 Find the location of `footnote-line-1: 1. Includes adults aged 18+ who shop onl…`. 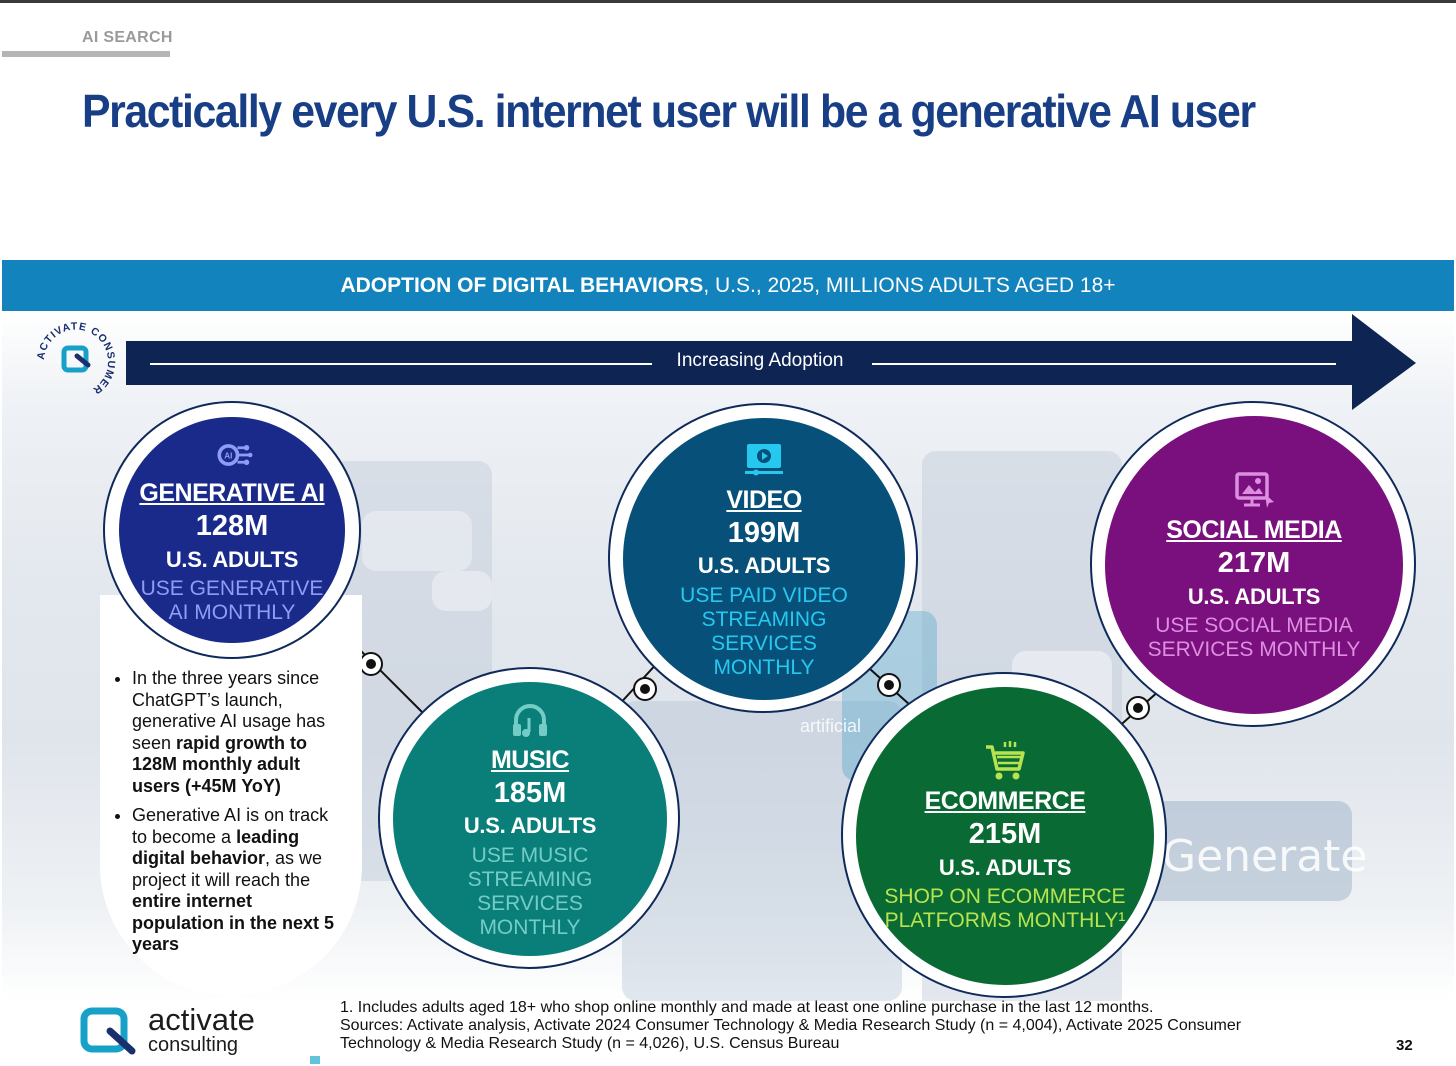

footnote-line-1: 1. Includes adults aged 18+ who shop onl… is located at coordinates (747, 1007).